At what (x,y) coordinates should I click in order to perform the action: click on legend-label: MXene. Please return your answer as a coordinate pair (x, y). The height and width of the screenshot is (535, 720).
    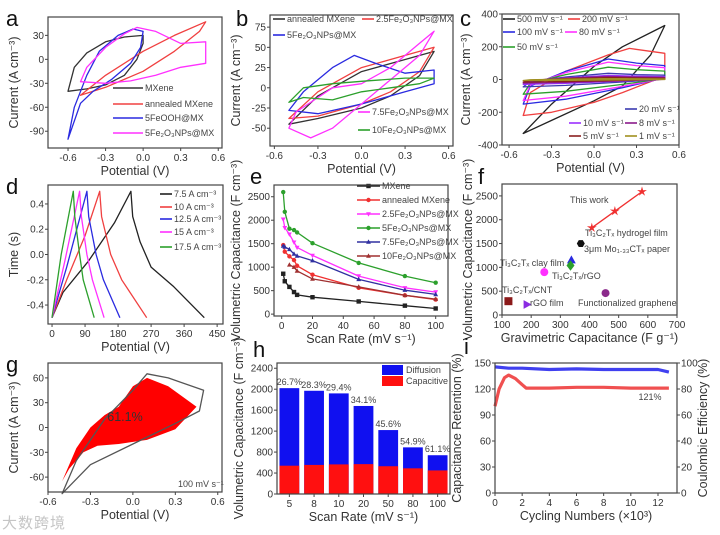
    Looking at the image, I should click on (159, 88).